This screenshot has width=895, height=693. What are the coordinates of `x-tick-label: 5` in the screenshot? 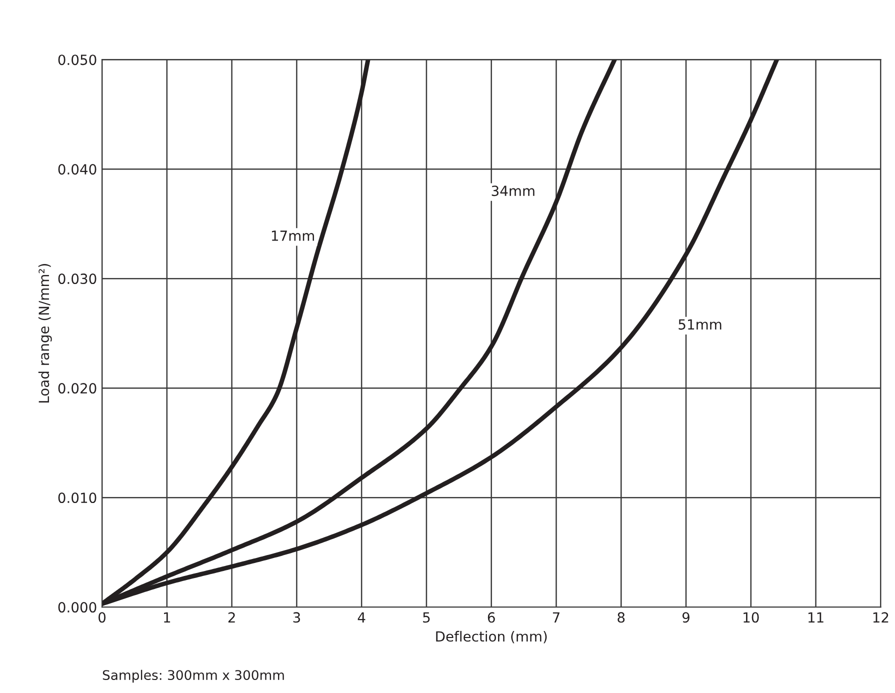 It's located at (426, 617).